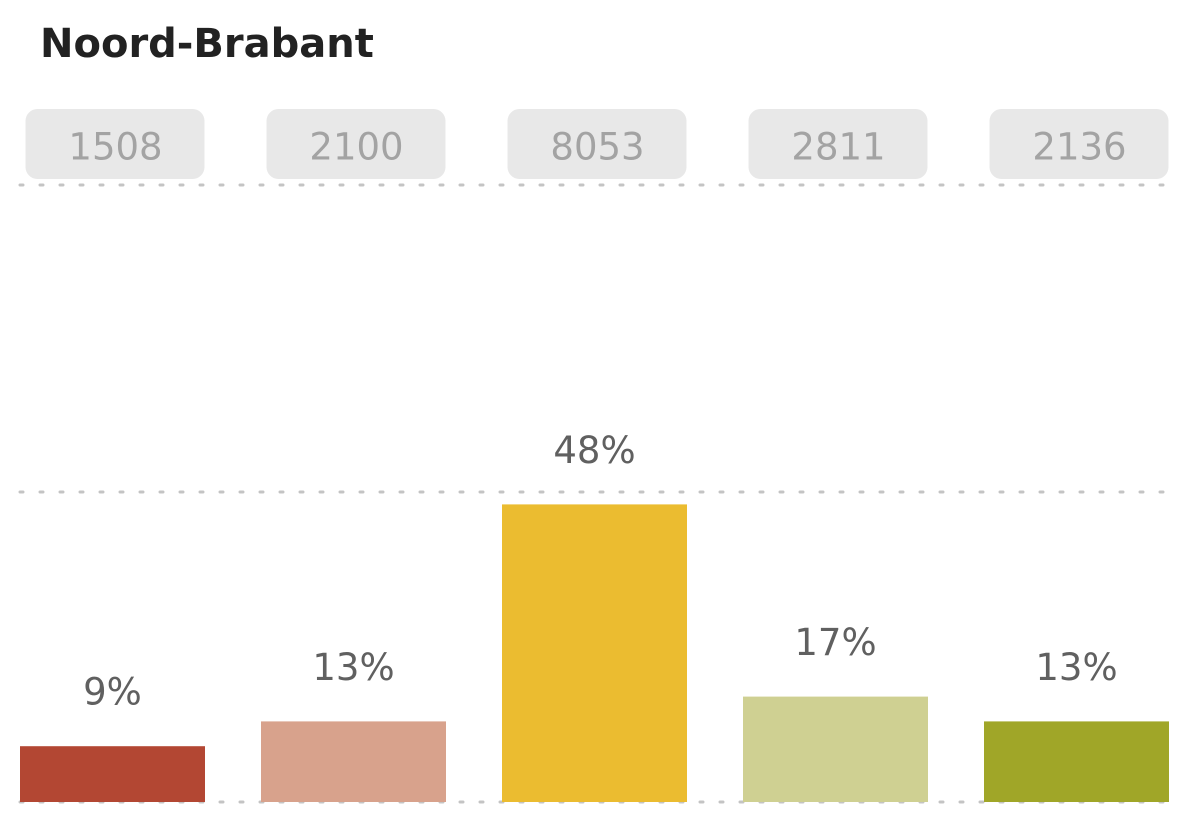 The image size is (1203, 819). I want to click on count-label: 2136, so click(1079, 147).